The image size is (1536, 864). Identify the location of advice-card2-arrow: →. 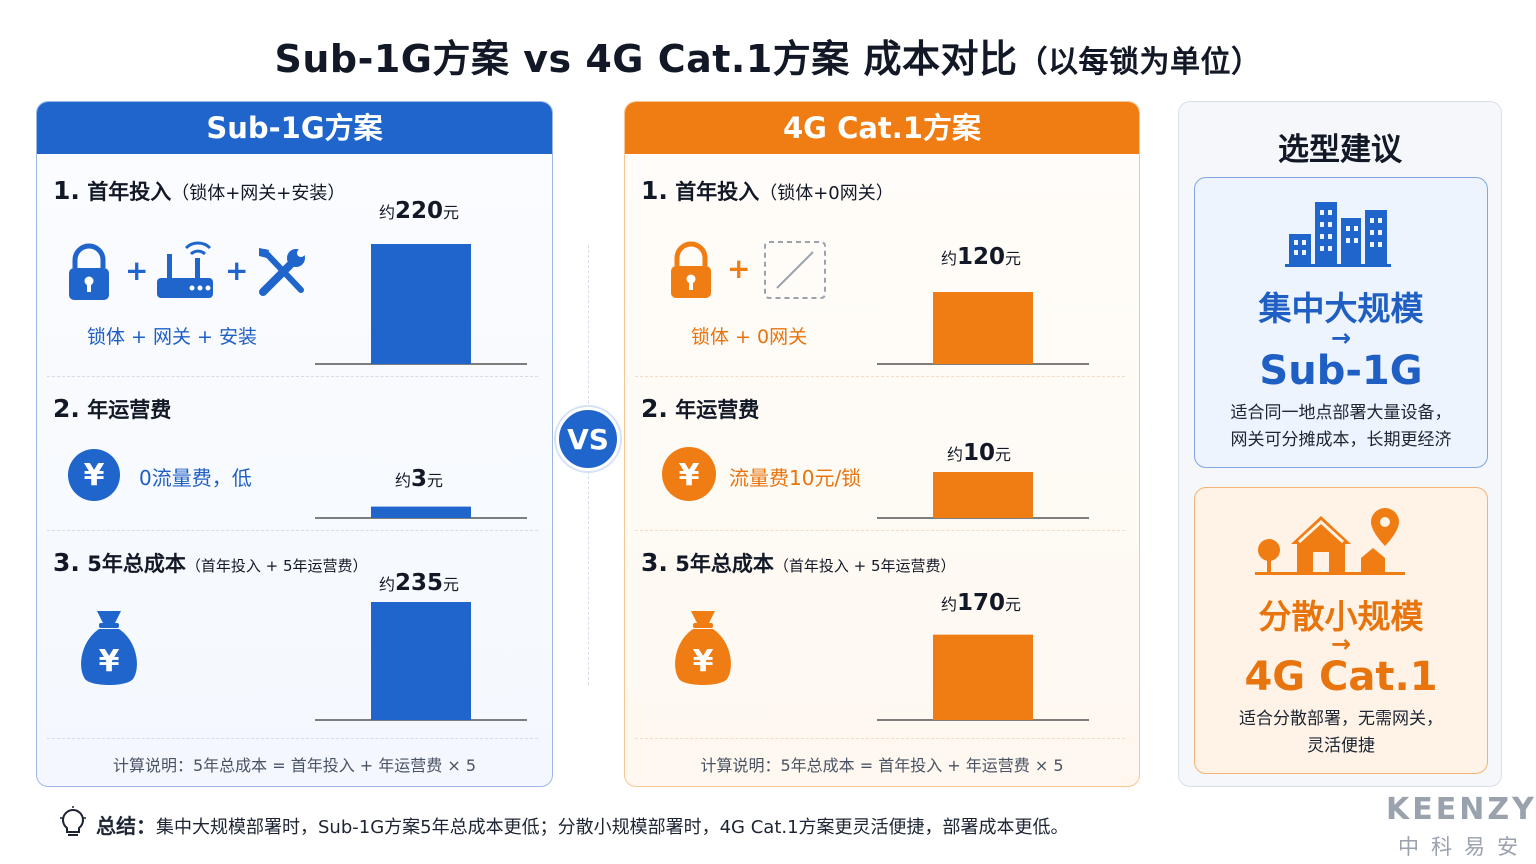
(1341, 644).